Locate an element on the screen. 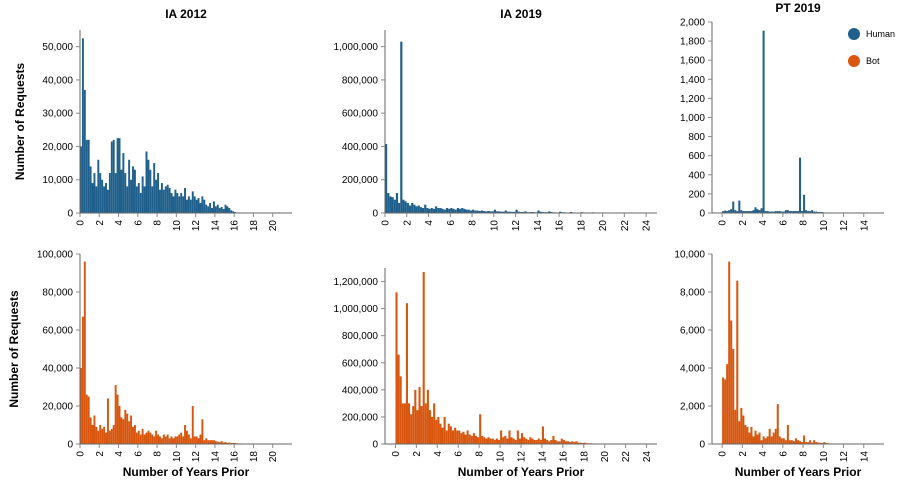  x-tick-label: 24 is located at coordinates (647, 226).